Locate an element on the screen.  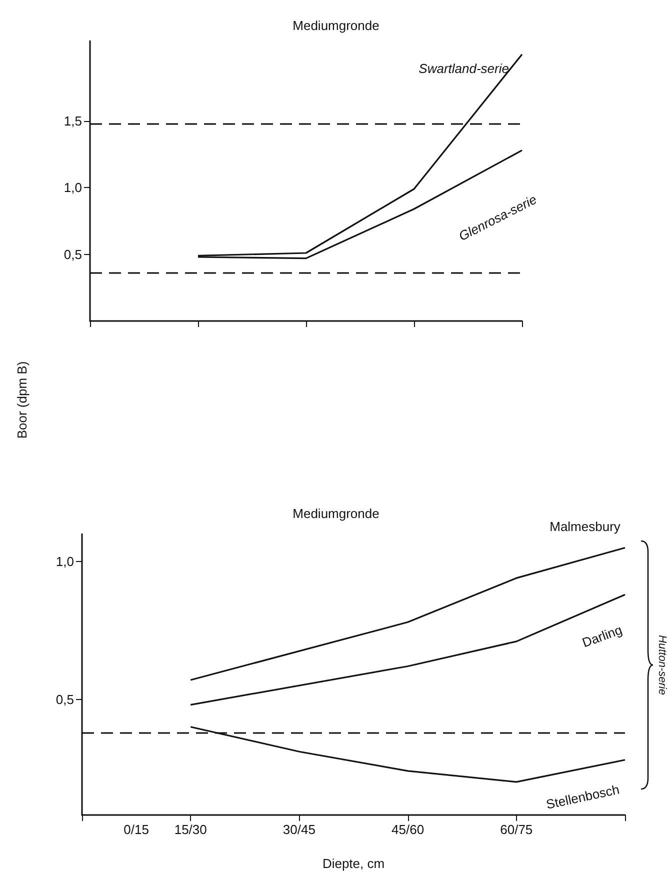
x-tick-label: 45/60 is located at coordinates (408, 829).